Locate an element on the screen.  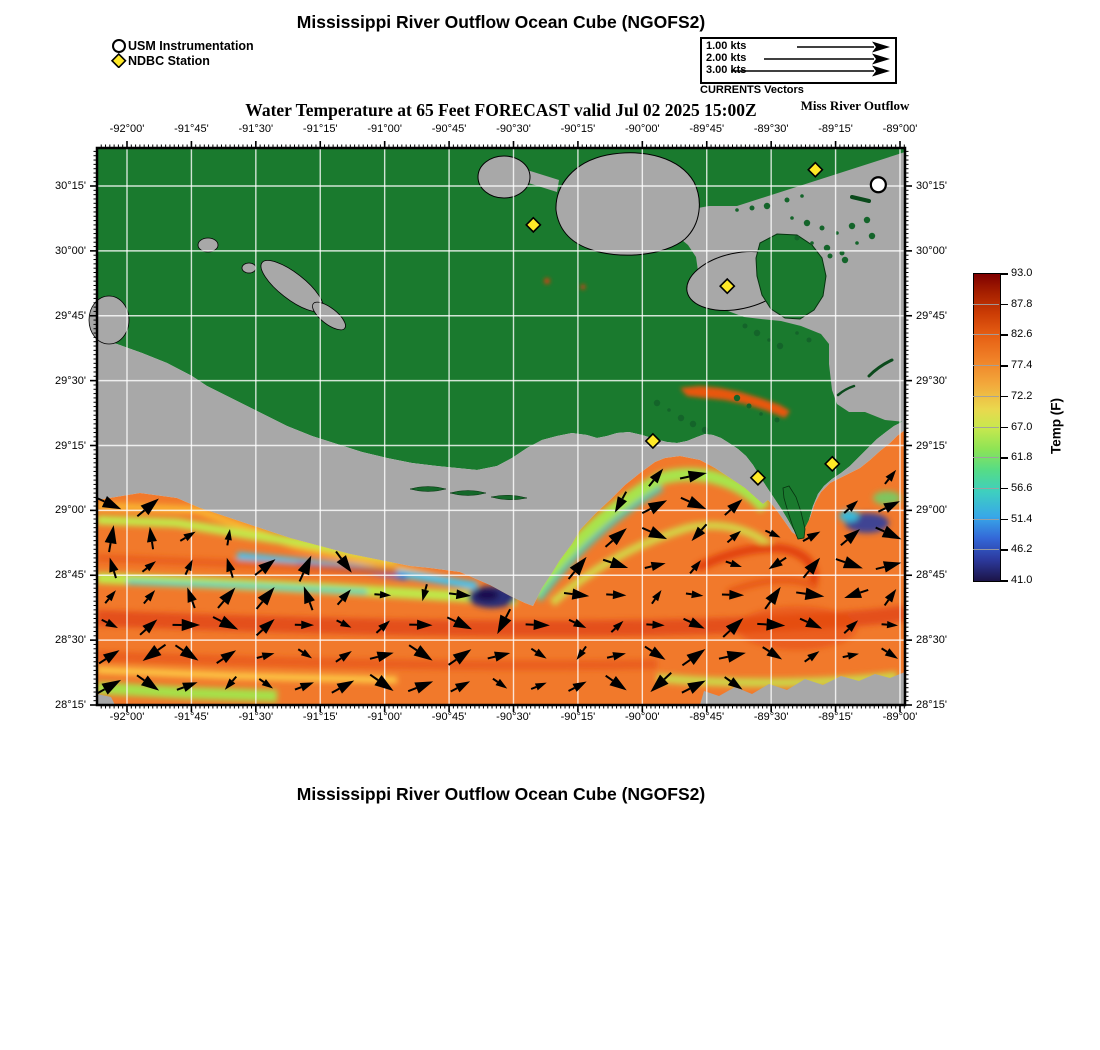
colorbar-tick-label: 51.4 is located at coordinates (1022, 518).